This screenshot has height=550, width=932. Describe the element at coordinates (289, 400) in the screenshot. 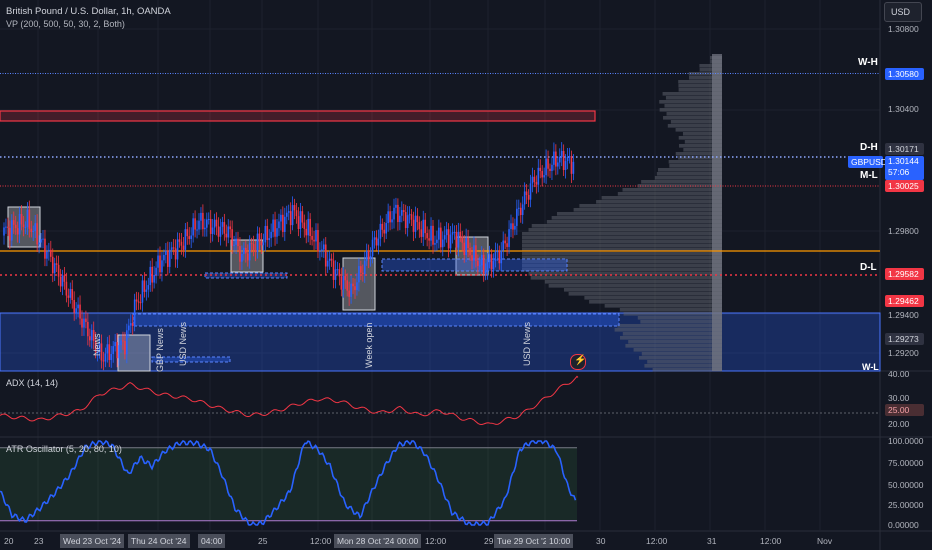

I see `adx-line` at that location.